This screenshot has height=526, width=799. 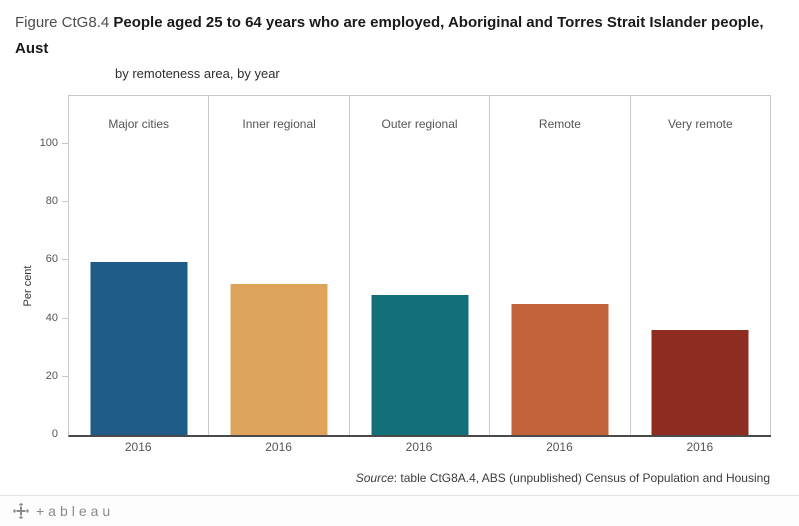 What do you see at coordinates (51, 376) in the screenshot?
I see `y-tick-label: 20` at bounding box center [51, 376].